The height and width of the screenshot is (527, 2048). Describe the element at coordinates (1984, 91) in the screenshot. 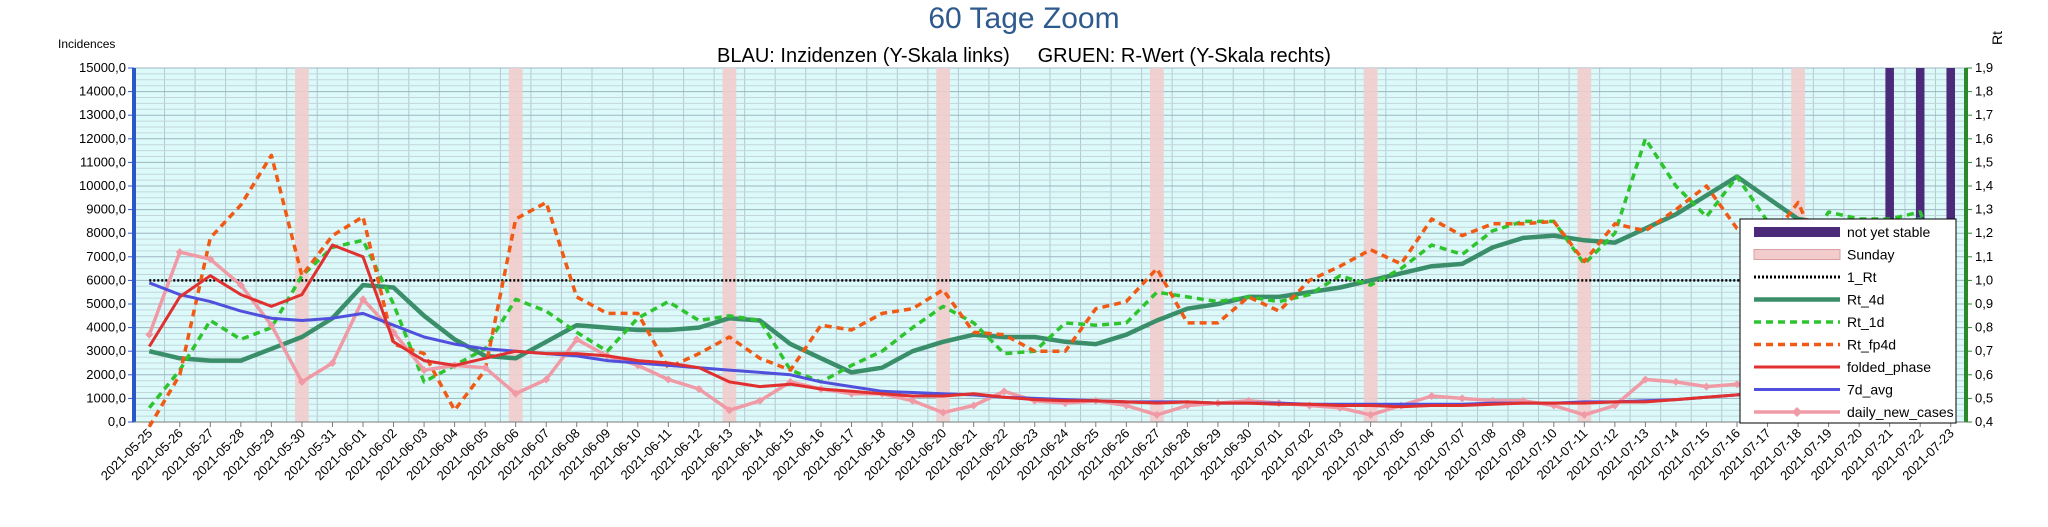

I see `right-tick-label: 1,8` at that location.